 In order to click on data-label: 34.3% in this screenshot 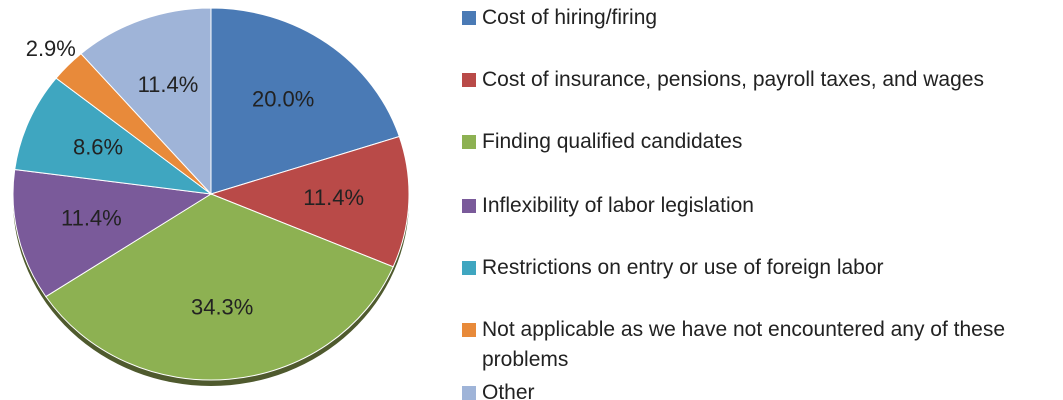, I will do `click(222, 307)`.